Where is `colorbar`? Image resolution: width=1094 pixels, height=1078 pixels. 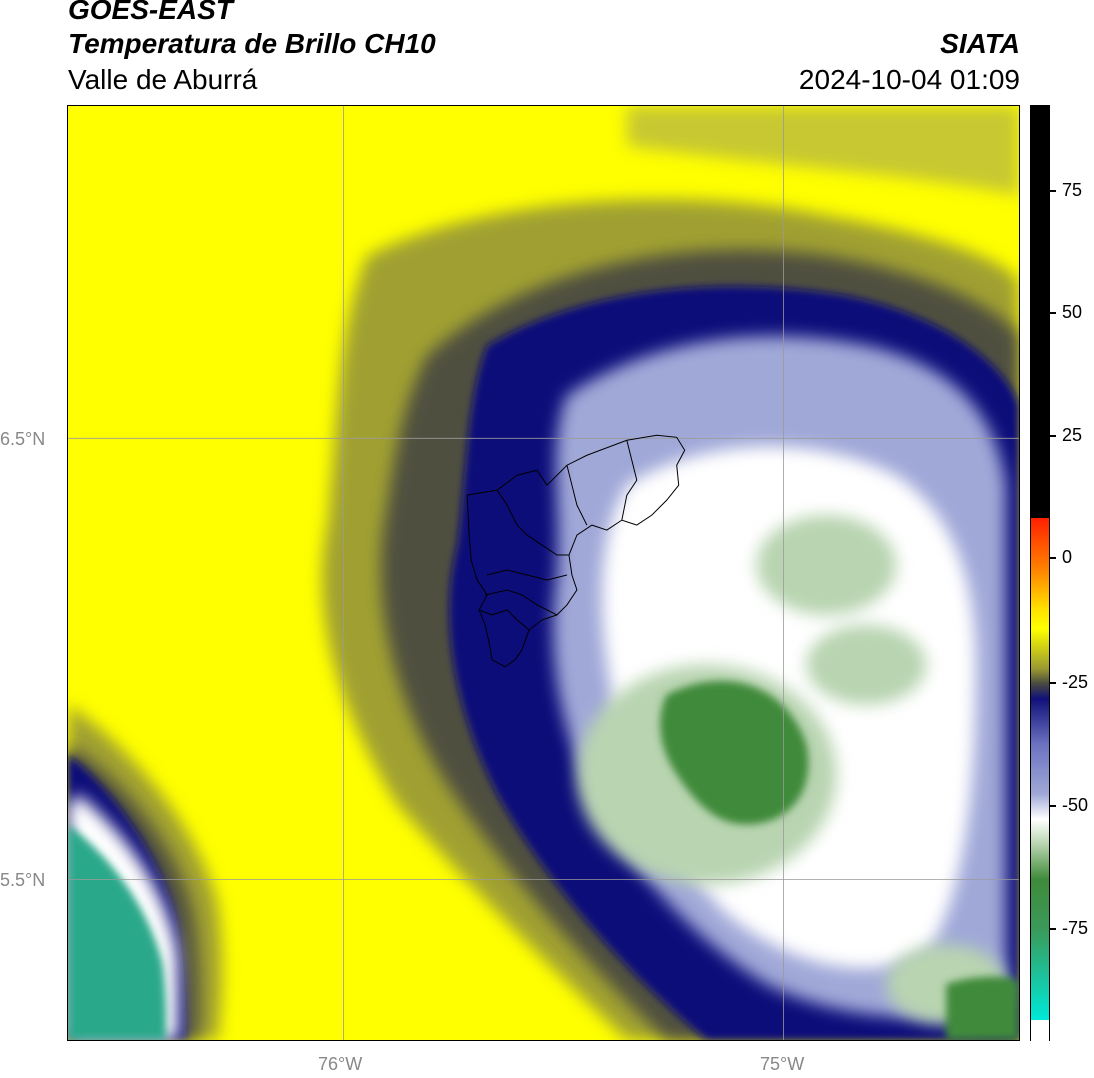
colorbar is located at coordinates (1040, 573).